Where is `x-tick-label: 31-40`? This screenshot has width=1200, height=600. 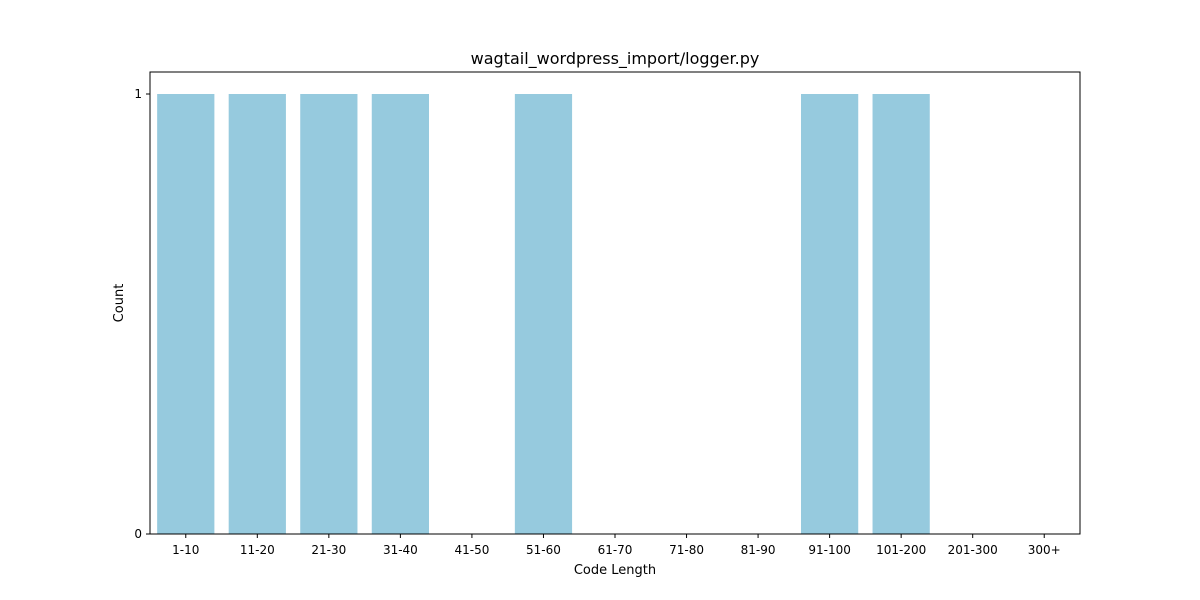
x-tick-label: 31-40 is located at coordinates (400, 550).